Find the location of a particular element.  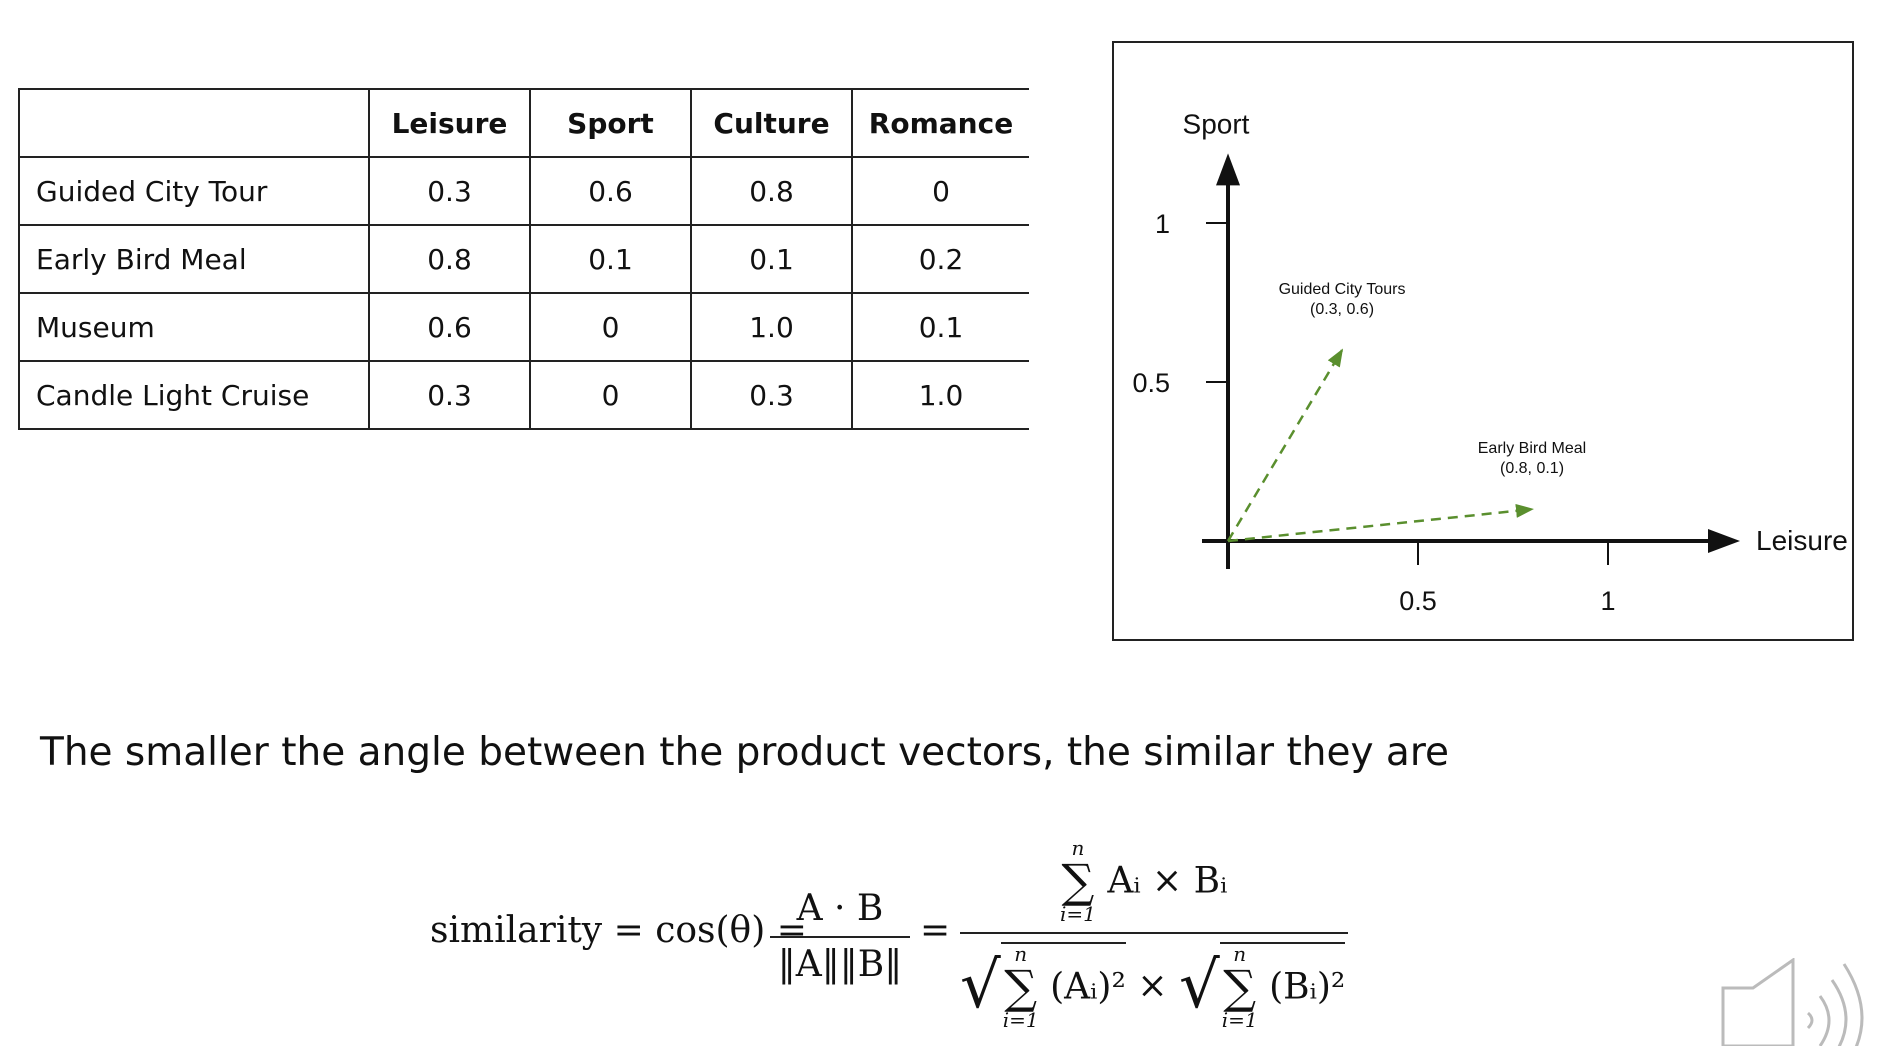

fraction-sum-form: n ∑ i=1 Aᵢ × Bᵢ √ n ∑ i=1 (Aᵢ)² × √ n ∑ is located at coordinates (1154, 938).